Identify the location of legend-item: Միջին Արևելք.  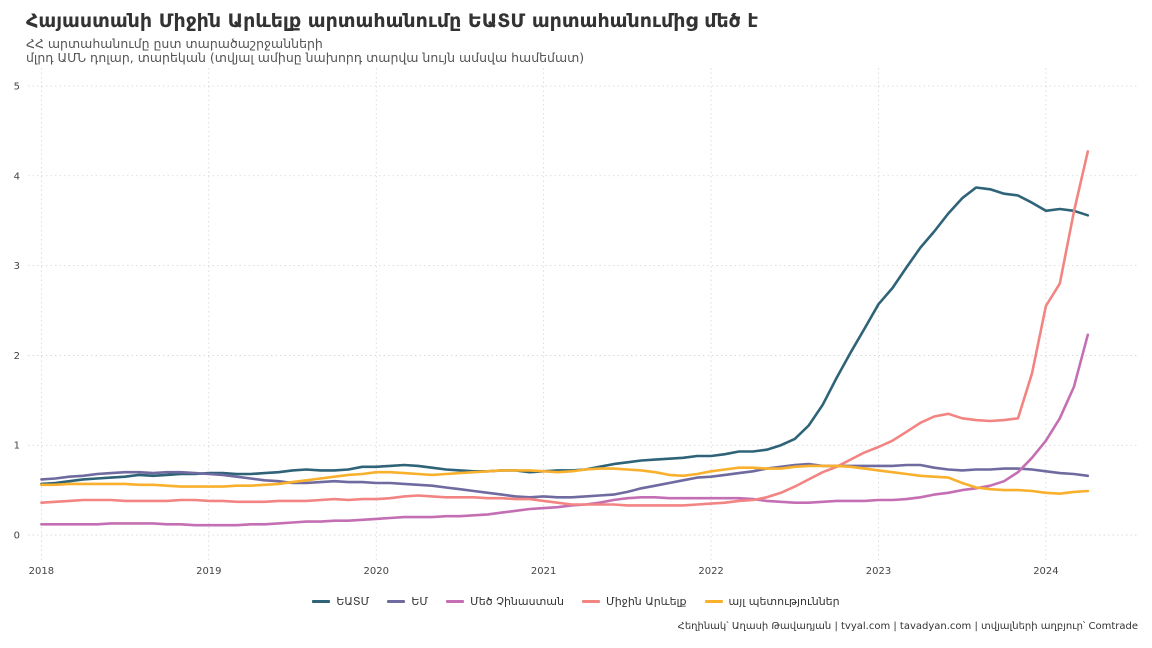
(634, 601).